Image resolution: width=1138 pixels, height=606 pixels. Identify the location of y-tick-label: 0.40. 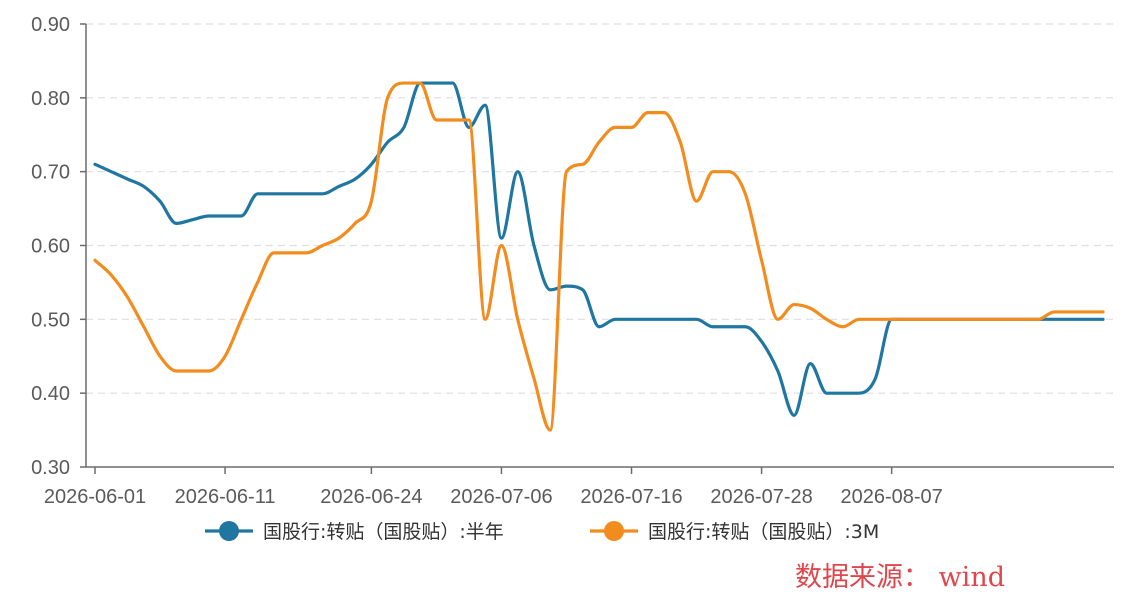
(50, 394).